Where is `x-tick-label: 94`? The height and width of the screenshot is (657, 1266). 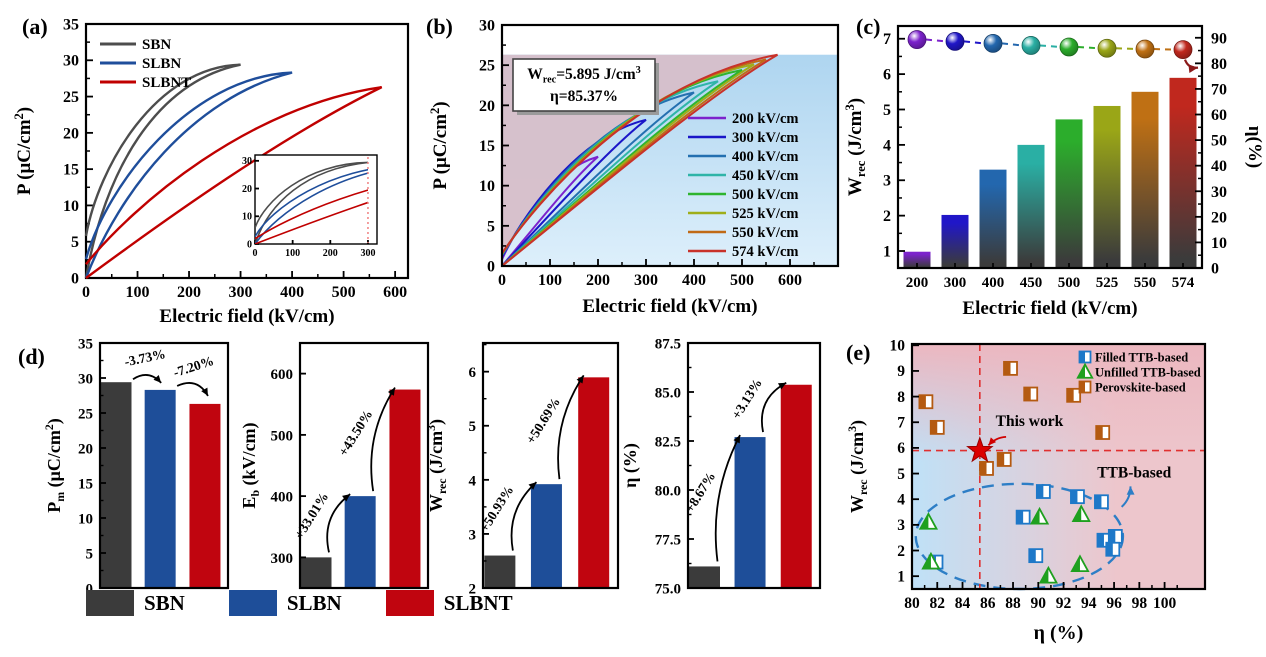
x-tick-label: 94 is located at coordinates (1089, 603).